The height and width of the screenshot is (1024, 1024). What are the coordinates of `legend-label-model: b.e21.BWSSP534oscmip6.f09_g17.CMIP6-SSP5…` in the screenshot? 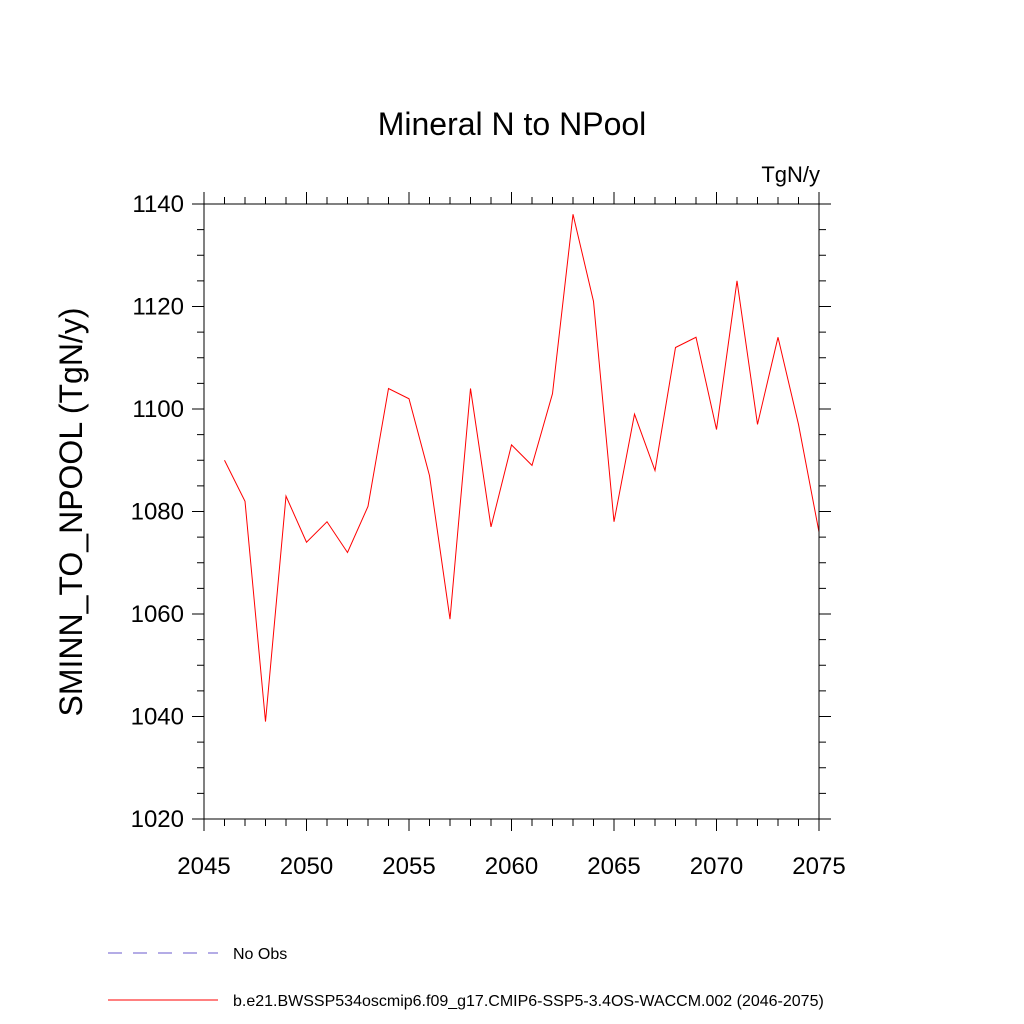 It's located at (528, 1001).